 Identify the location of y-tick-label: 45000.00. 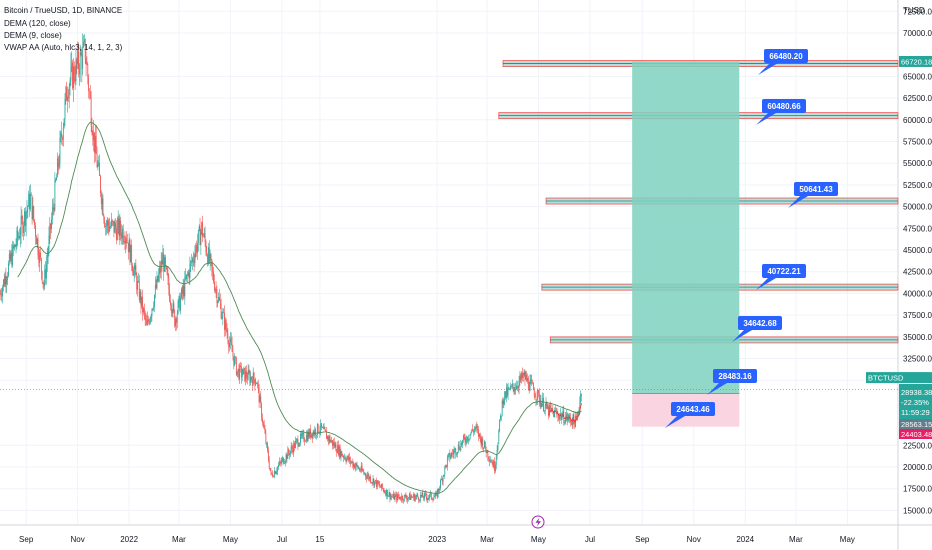
(917, 250).